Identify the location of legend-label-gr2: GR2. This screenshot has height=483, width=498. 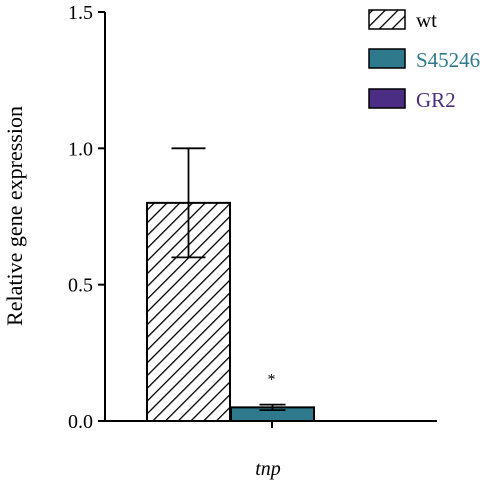
(436, 100).